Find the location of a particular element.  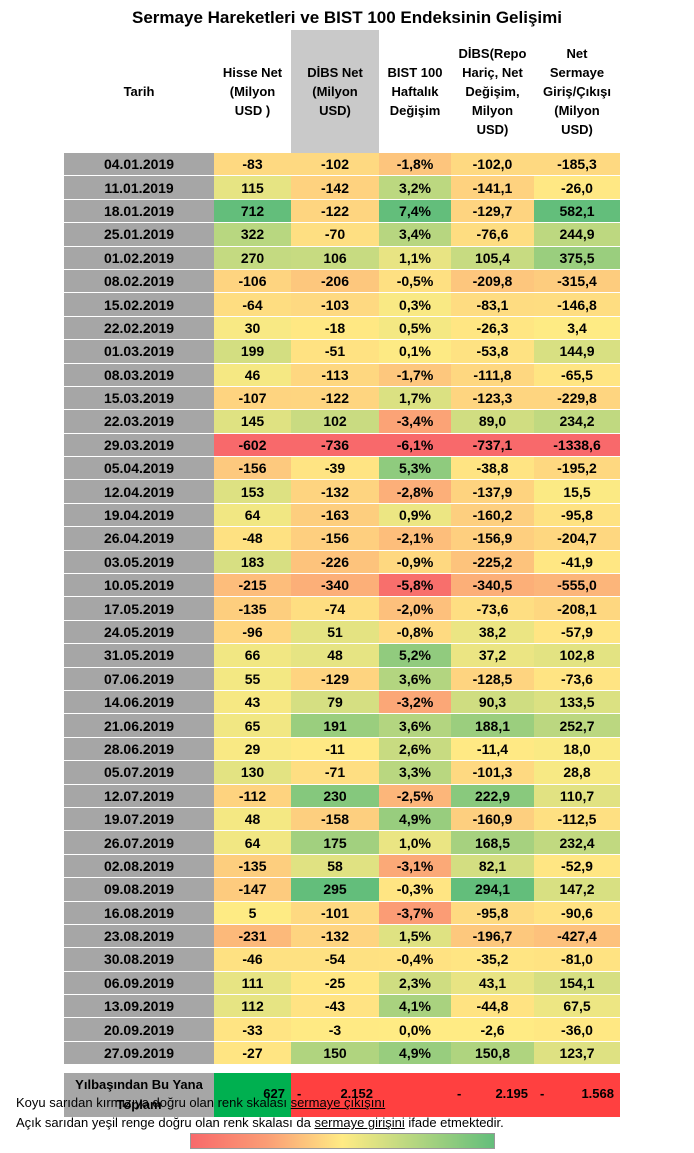

row-value: -26,3 is located at coordinates (492, 328).